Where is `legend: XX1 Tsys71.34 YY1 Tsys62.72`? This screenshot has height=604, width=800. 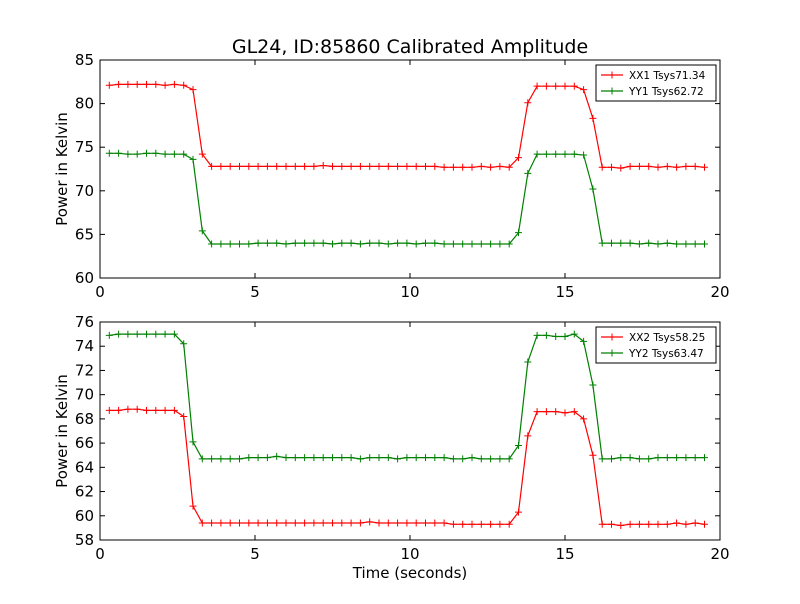
legend: XX1 Tsys71.34 YY1 Tsys62.72 is located at coordinates (656, 83).